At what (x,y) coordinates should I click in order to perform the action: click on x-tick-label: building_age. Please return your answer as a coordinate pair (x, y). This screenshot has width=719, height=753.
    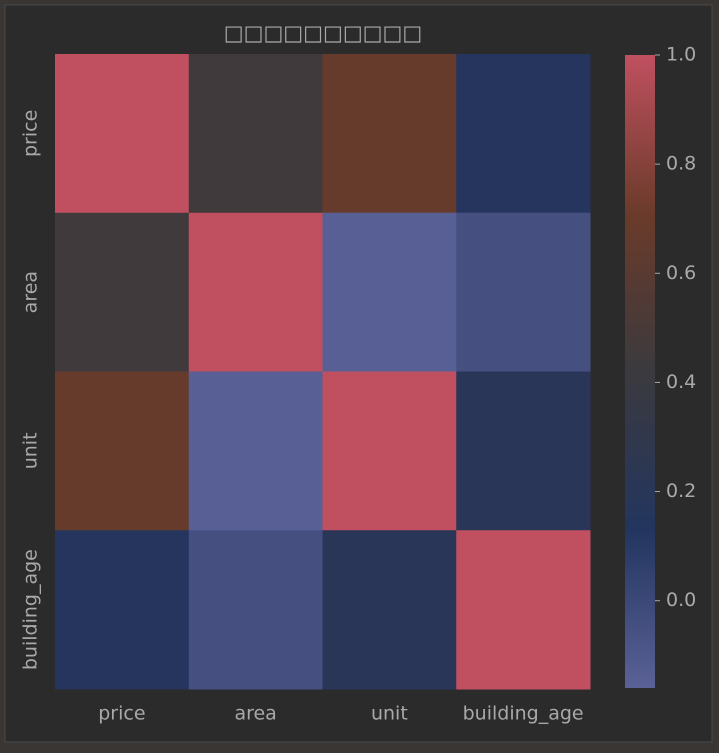
    Looking at the image, I should click on (523, 714).